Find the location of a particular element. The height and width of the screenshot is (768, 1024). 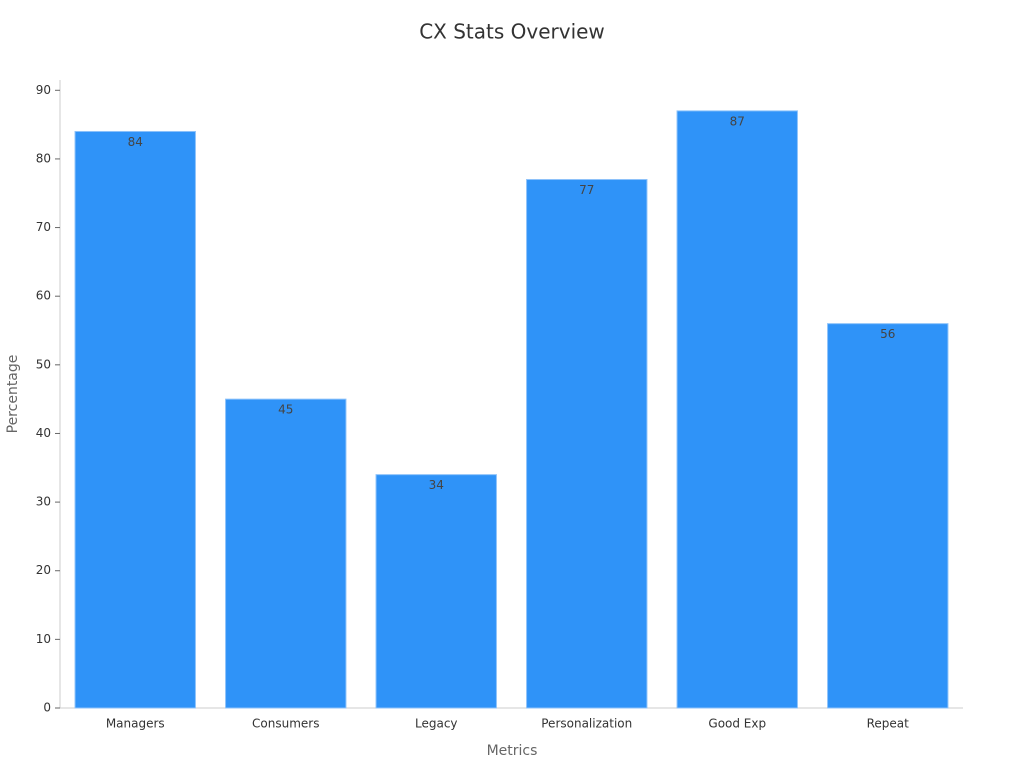

y-tick-label: 20 is located at coordinates (43, 570).